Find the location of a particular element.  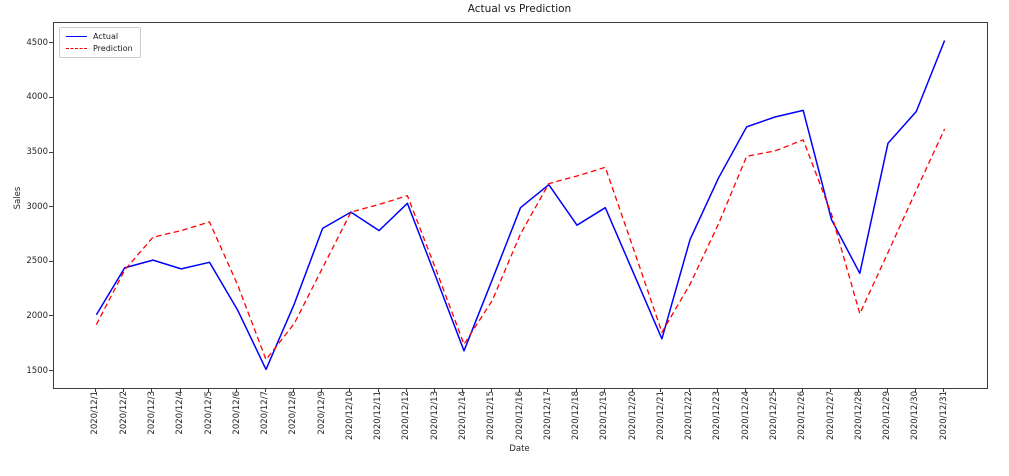

legend-item-prediction: Prediction is located at coordinates (99, 48).